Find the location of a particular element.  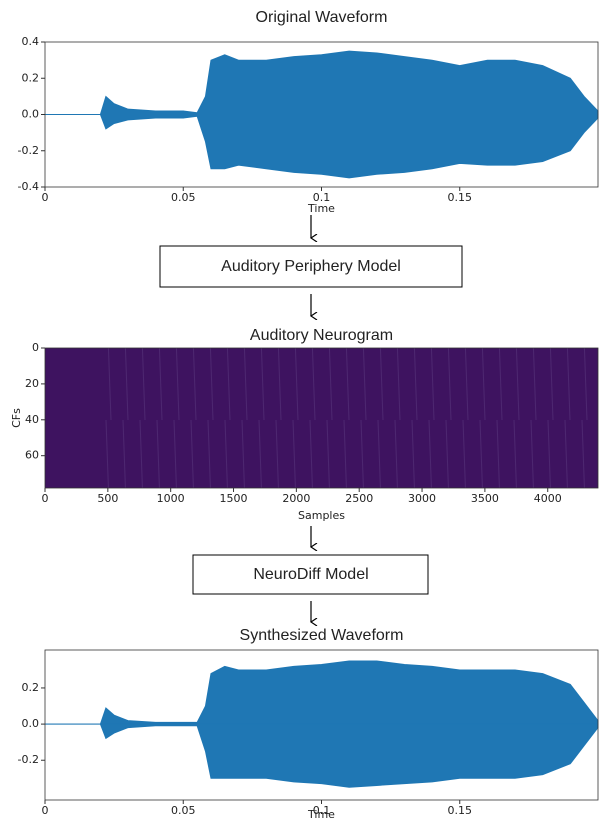

x-tick-label: 2000 is located at coordinates (296, 498).